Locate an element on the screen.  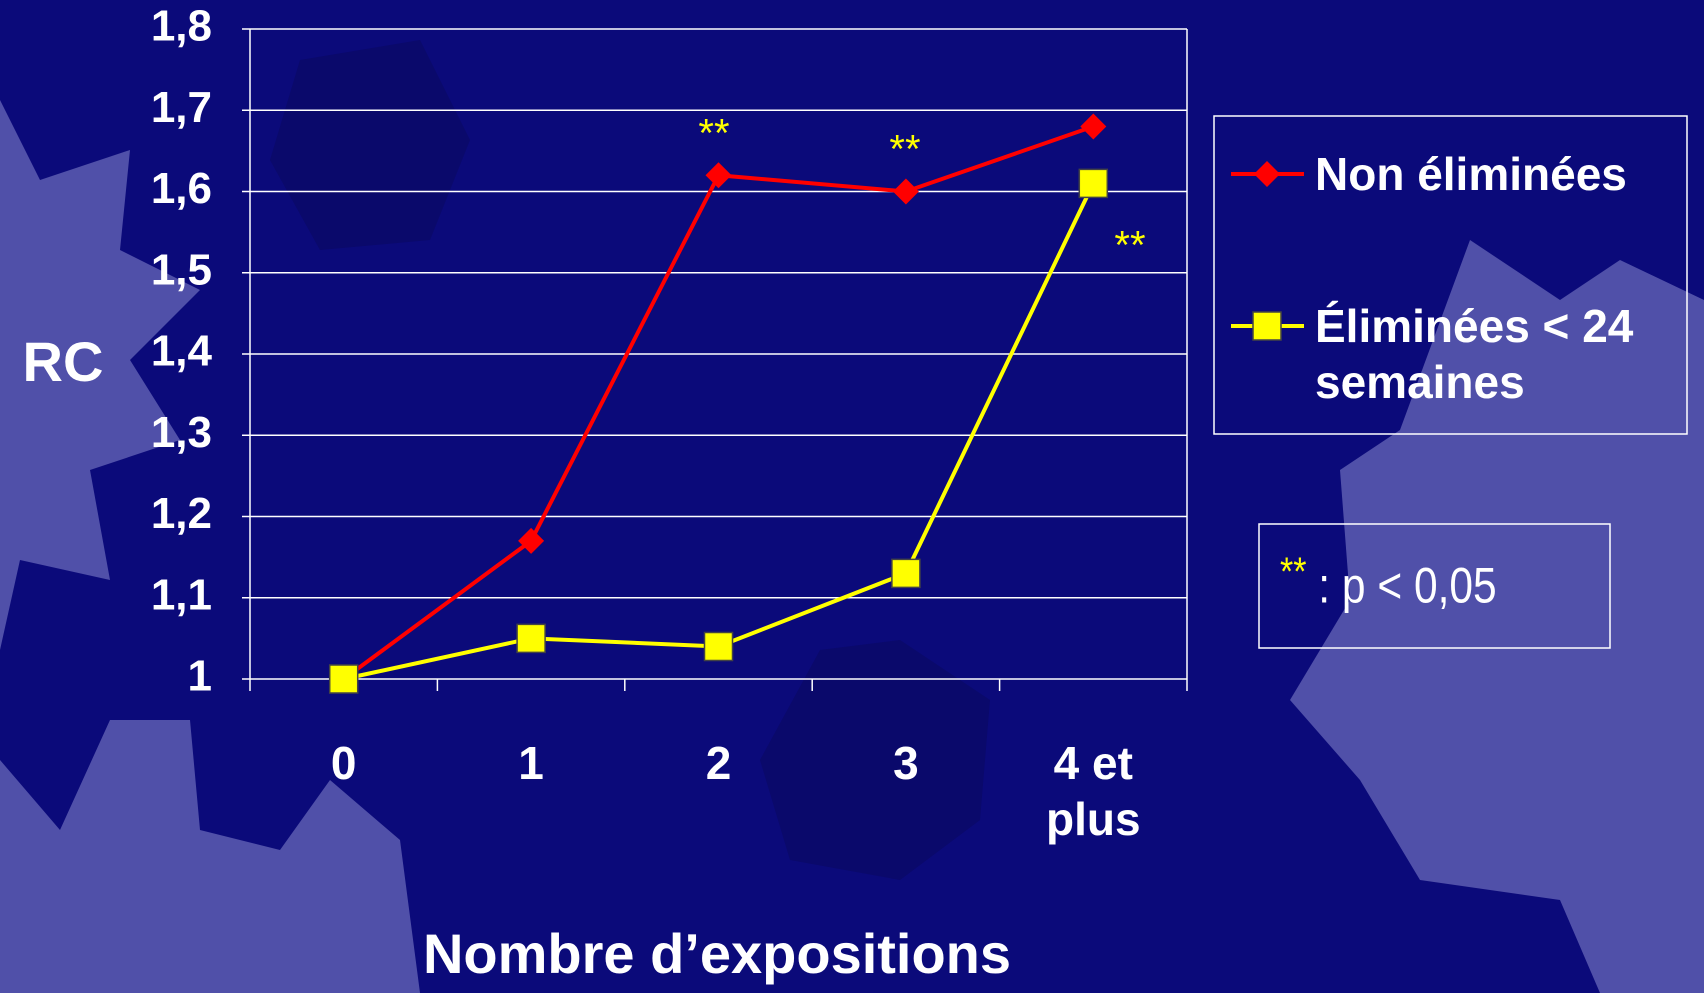
y-tick-label: 1,2 is located at coordinates (181, 513).